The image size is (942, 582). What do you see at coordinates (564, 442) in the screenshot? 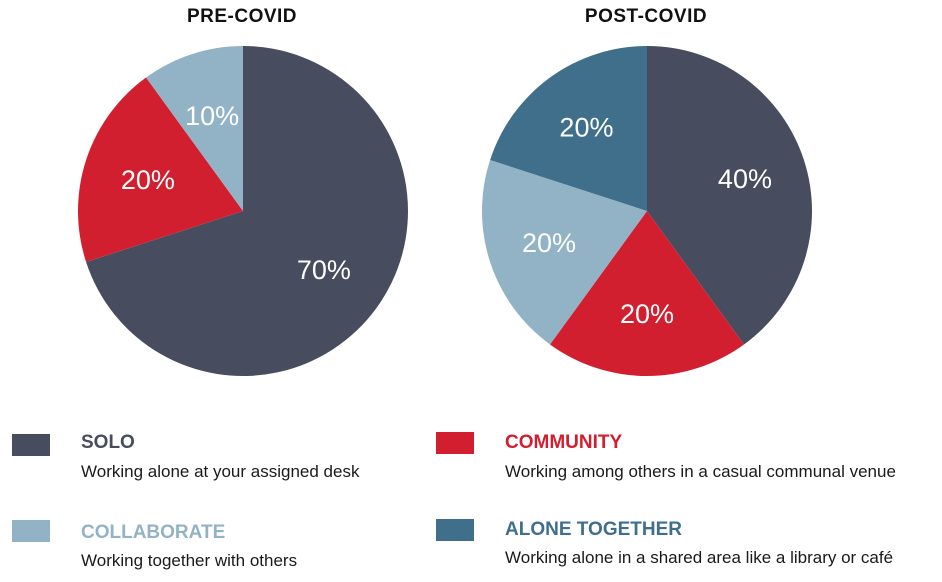
I see `legend-name-community: COMMUNITY` at bounding box center [564, 442].